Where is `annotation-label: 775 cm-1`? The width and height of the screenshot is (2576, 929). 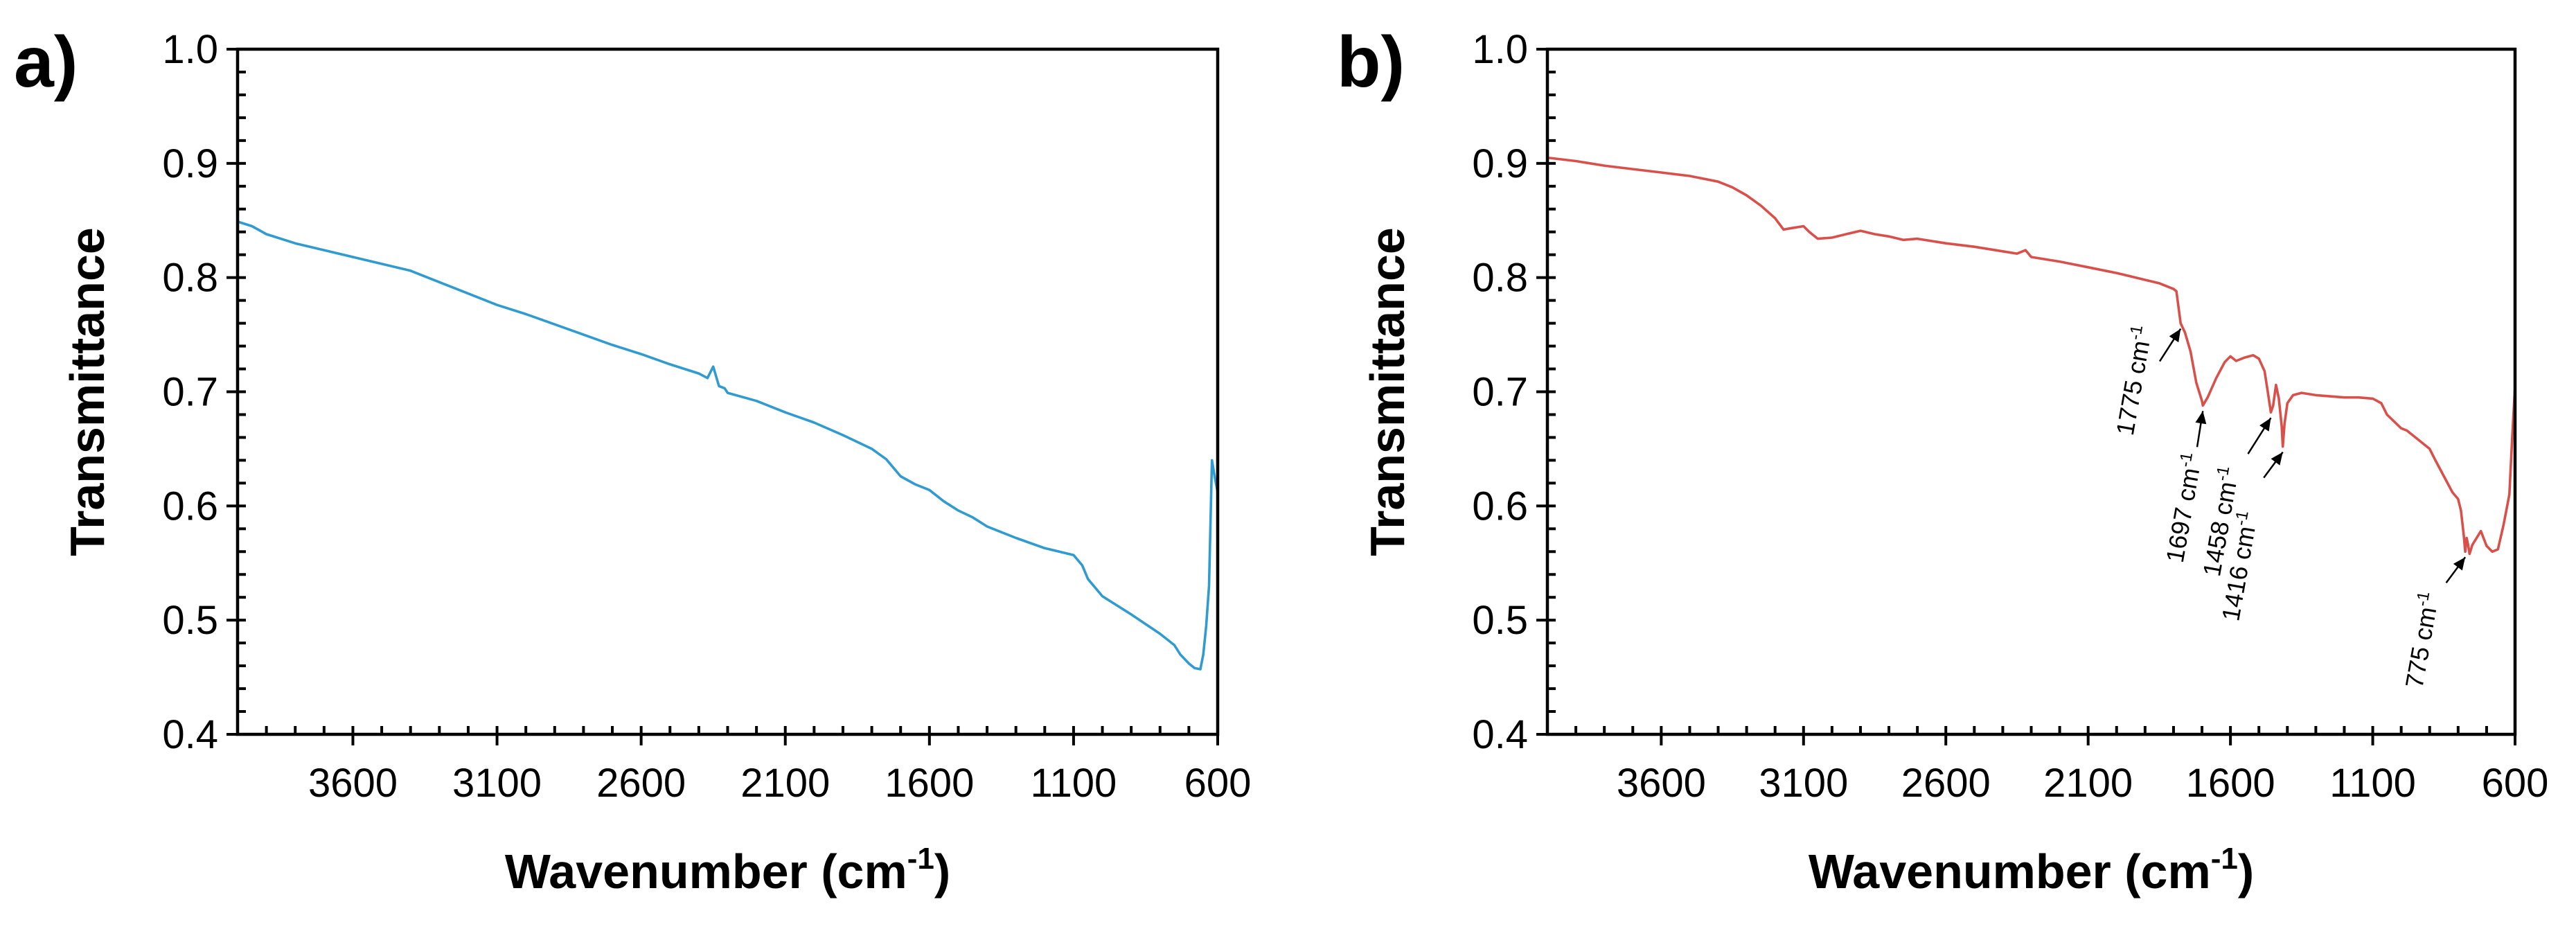
annotation-label: 775 cm-1 is located at coordinates (2422, 640).